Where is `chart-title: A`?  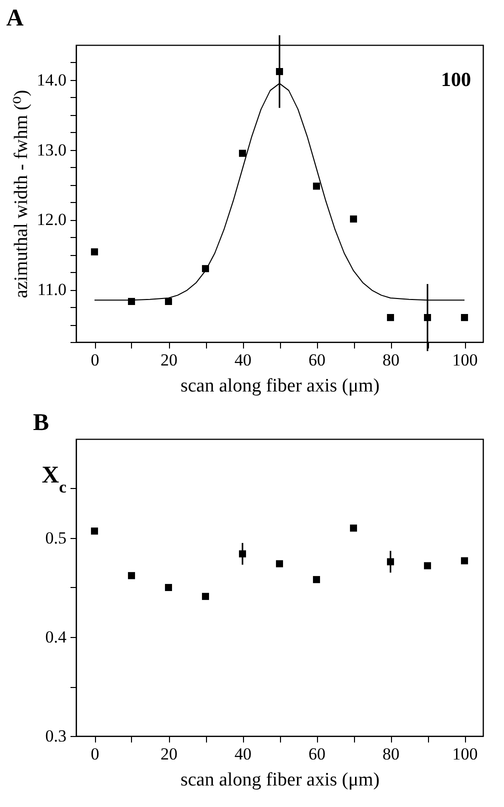
chart-title: A is located at coordinates (15, 18).